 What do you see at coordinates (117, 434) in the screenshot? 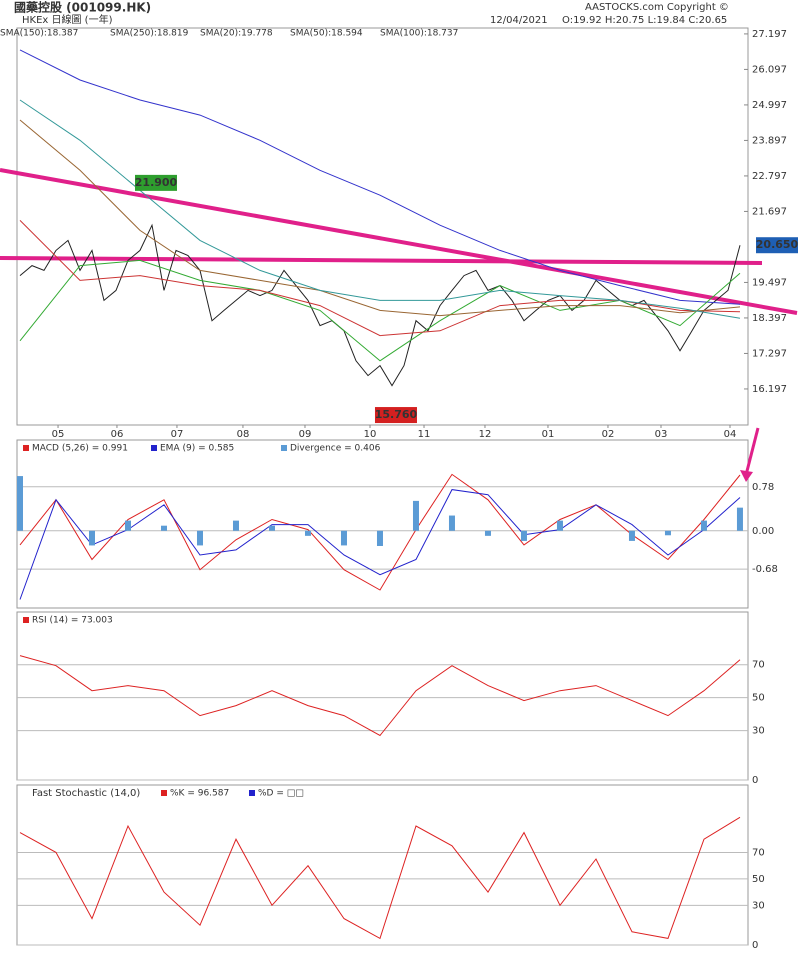
I see `x-tick-label: 06` at bounding box center [117, 434].